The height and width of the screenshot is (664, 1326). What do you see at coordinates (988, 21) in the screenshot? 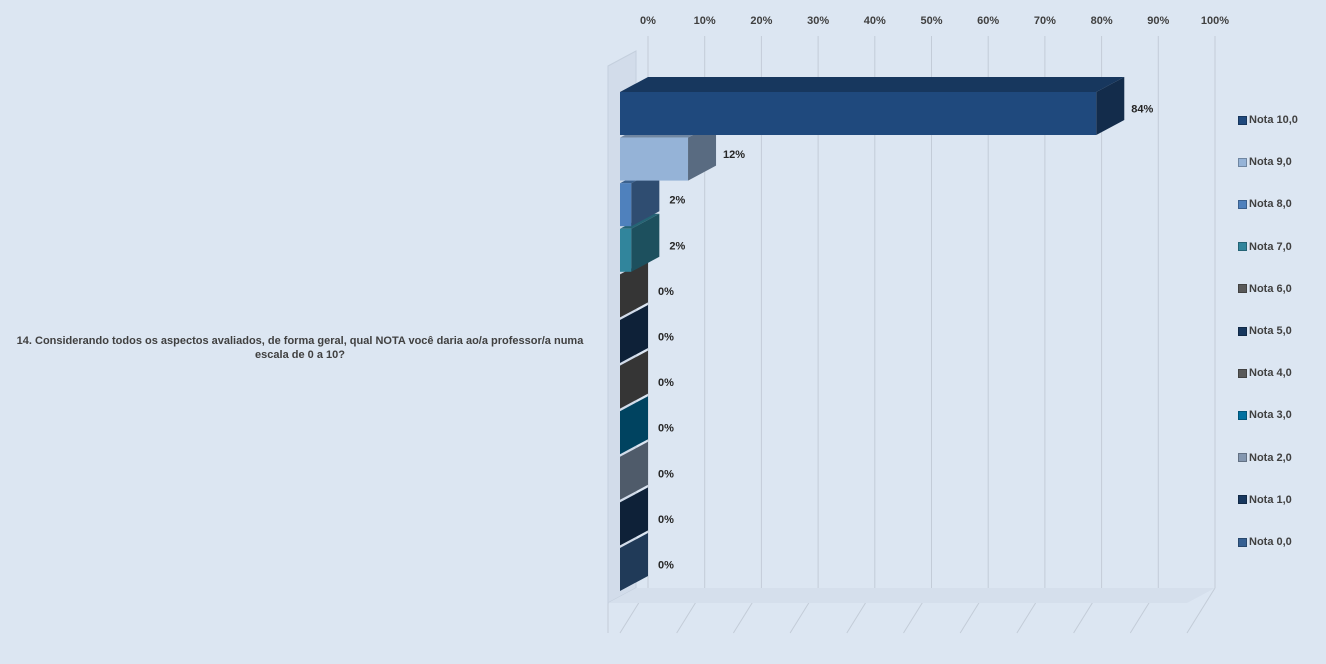
I see `x-tick-label: 60%` at bounding box center [988, 21].